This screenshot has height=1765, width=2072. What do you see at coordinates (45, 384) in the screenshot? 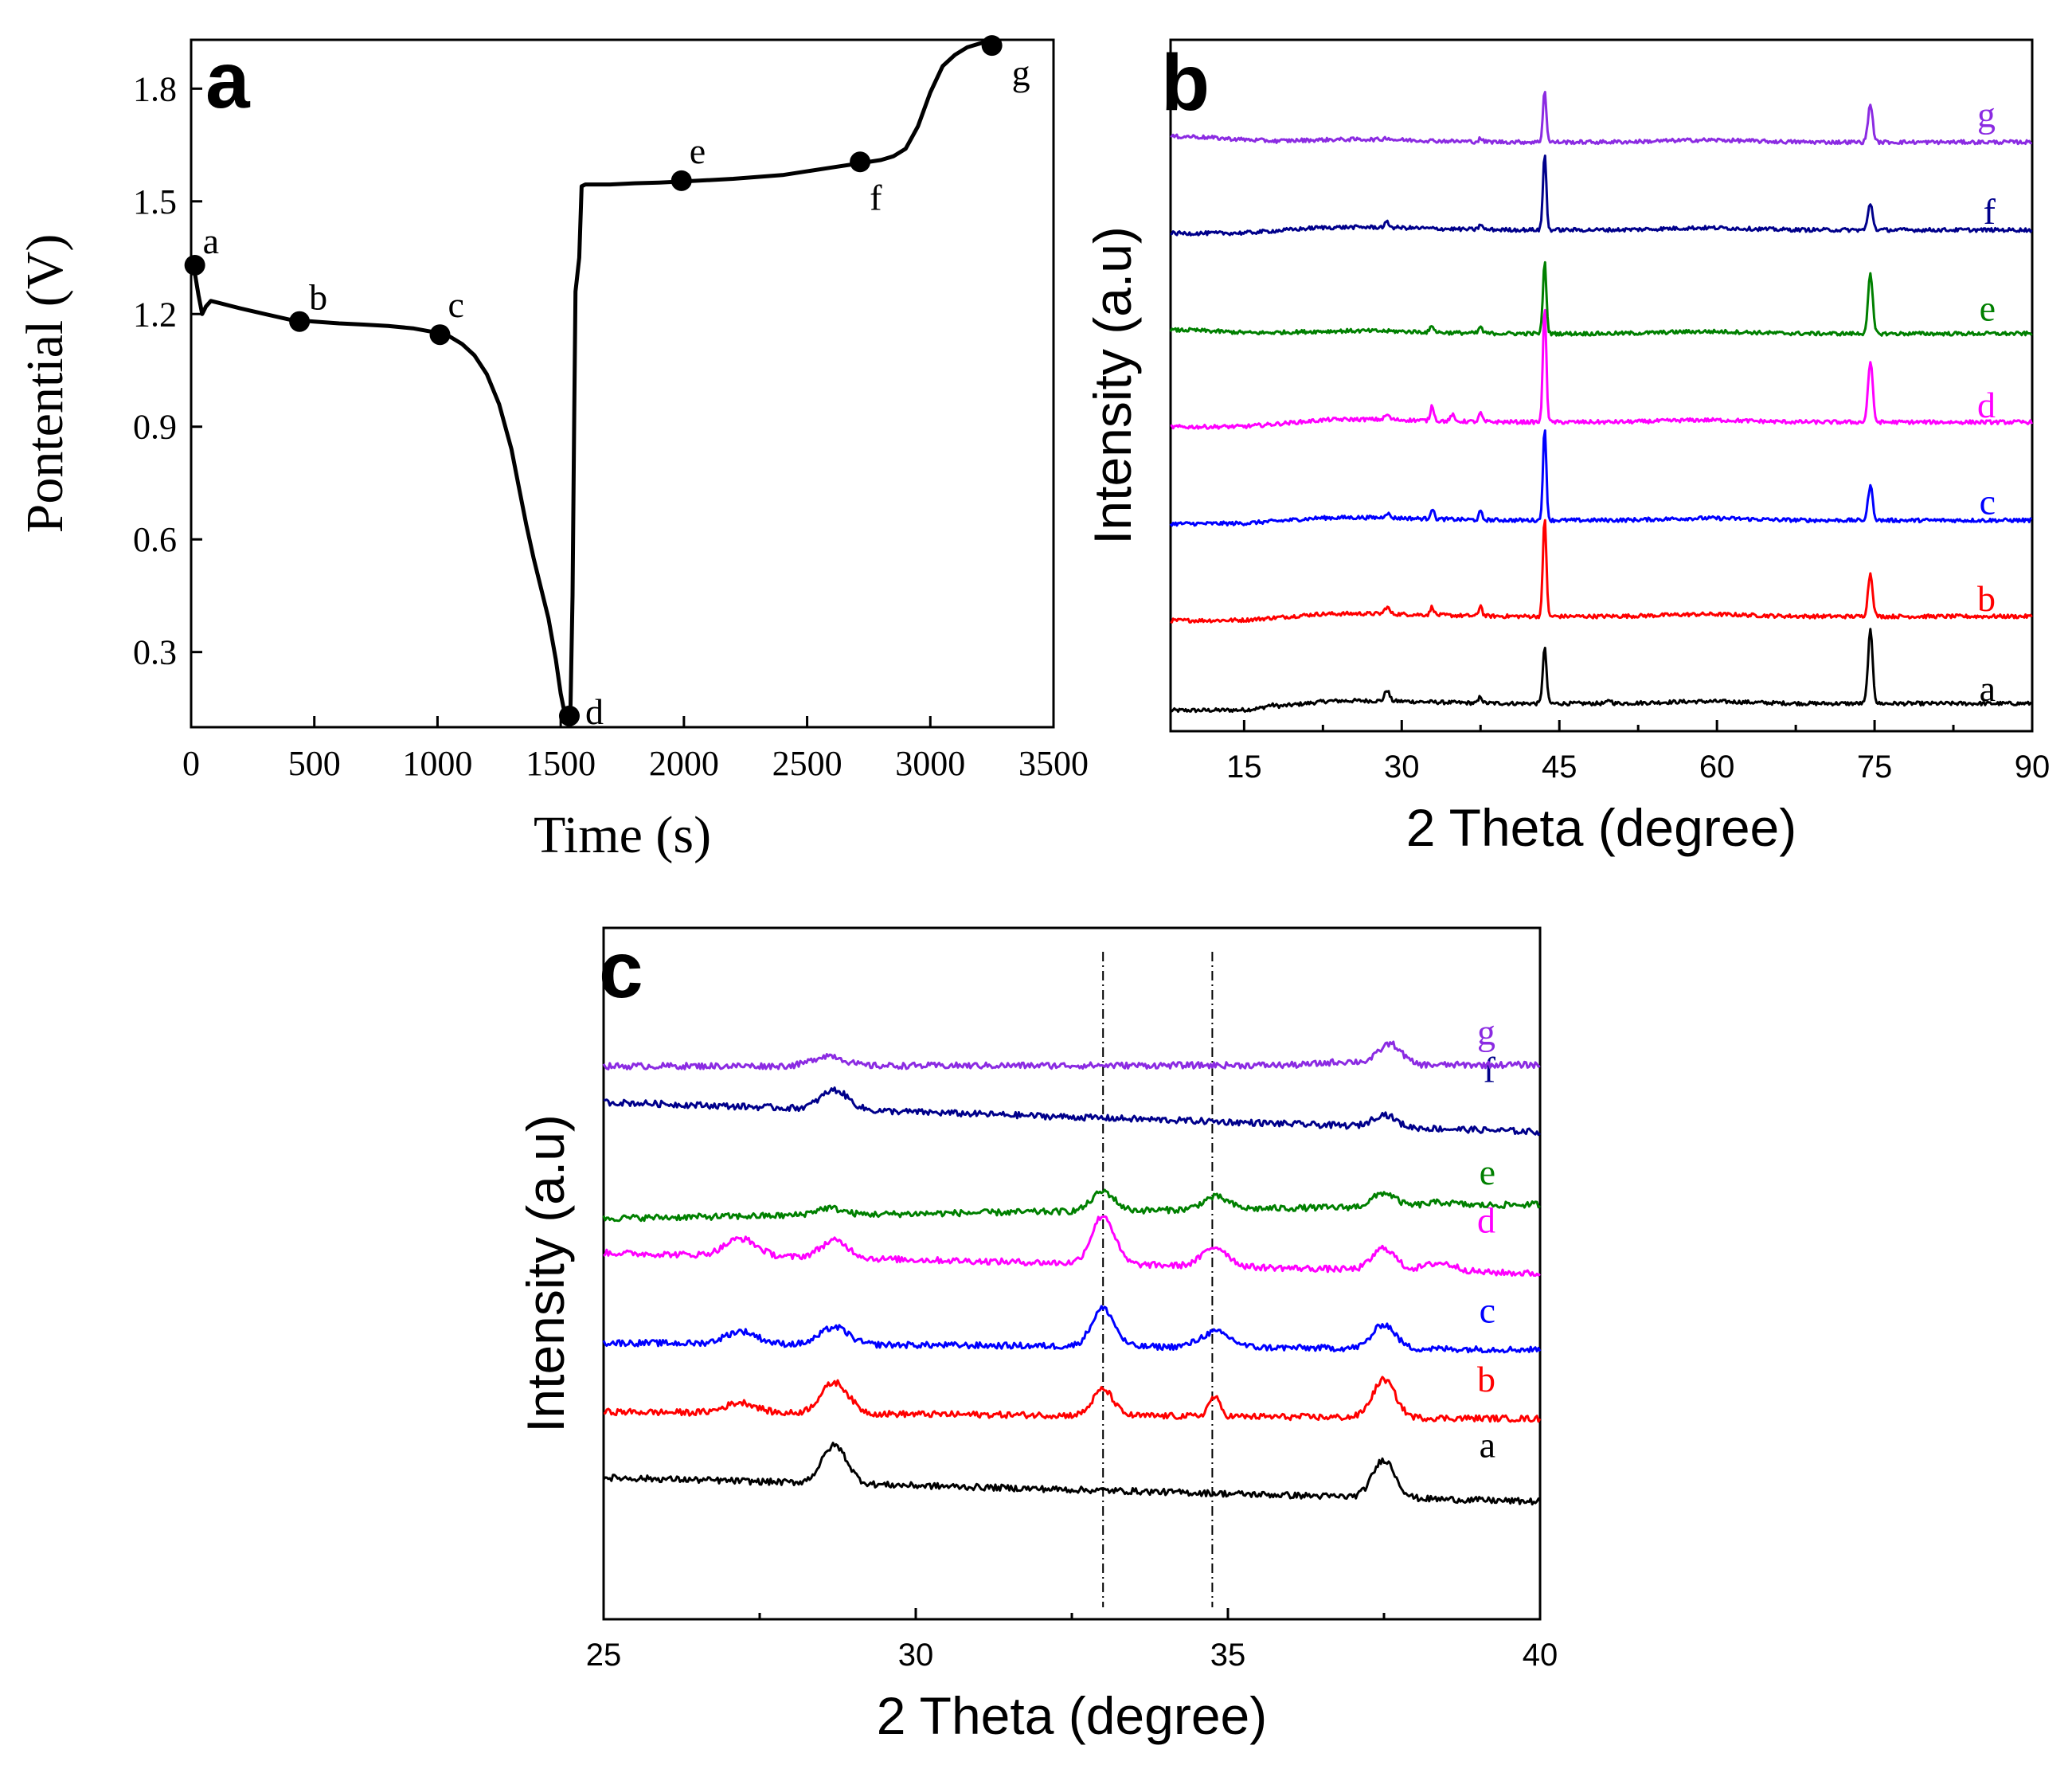
I see `y-axis-label: Pontential (V)` at bounding box center [45, 384].